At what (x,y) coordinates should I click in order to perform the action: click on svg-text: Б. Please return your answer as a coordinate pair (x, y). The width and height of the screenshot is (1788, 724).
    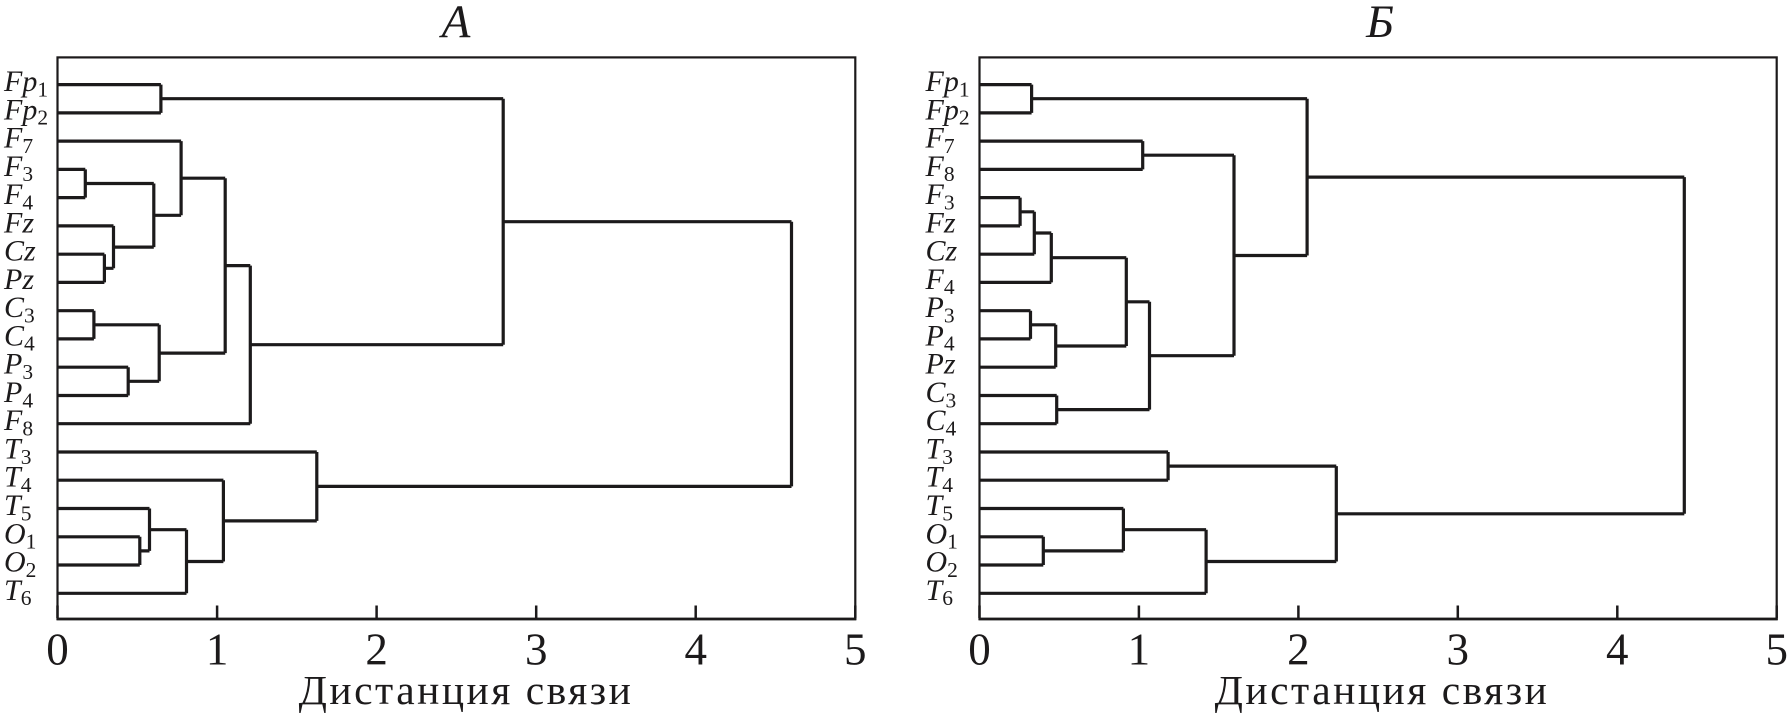
    Looking at the image, I should click on (1379, 24).